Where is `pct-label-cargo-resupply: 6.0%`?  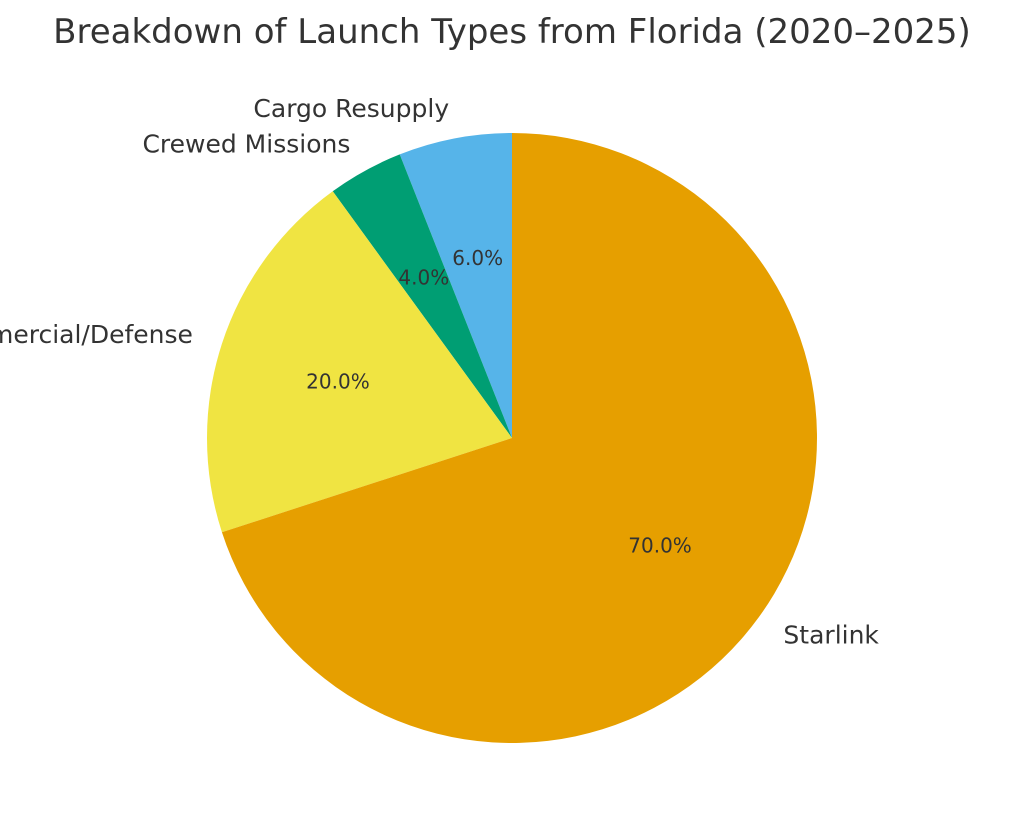 pct-label-cargo-resupply: 6.0% is located at coordinates (477, 258).